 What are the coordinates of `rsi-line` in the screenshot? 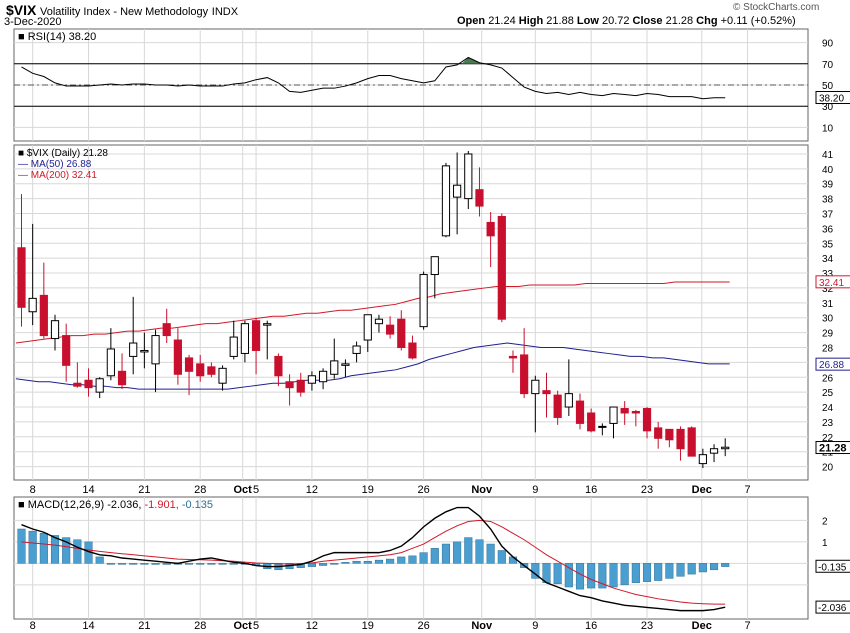 It's located at (373, 78).